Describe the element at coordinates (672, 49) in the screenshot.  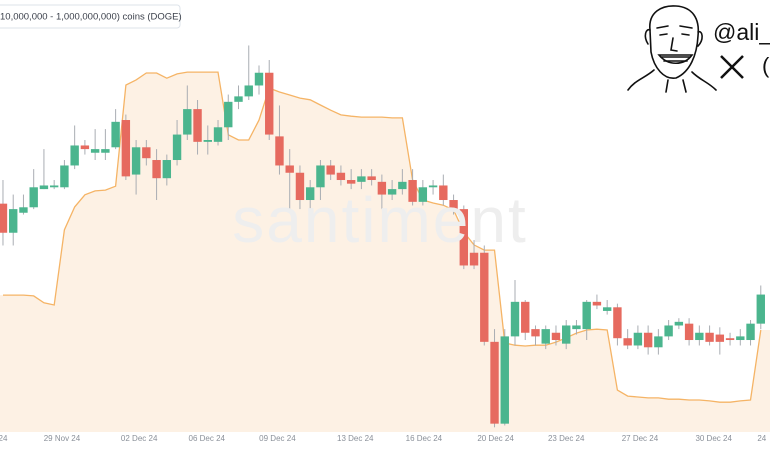
I see `author-avatar` at that location.